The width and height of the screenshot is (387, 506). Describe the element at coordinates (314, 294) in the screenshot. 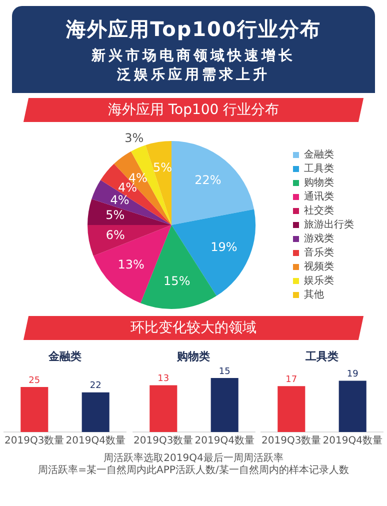

I see `legend-label: 其他` at that location.